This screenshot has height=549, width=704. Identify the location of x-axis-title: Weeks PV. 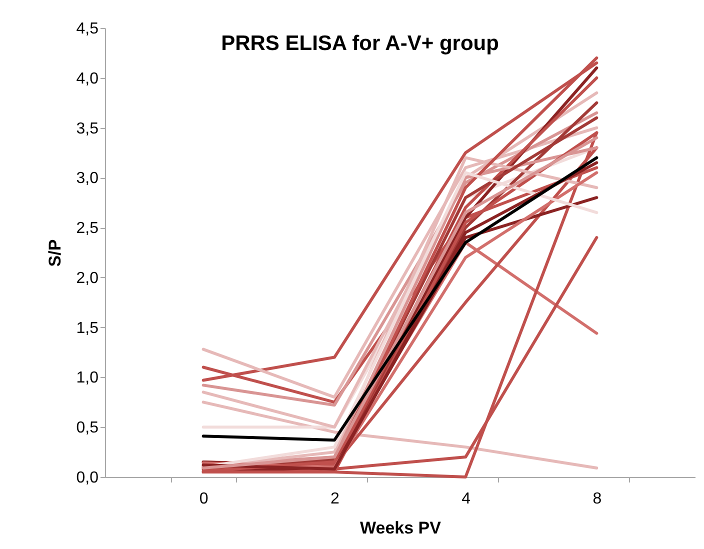
(401, 528).